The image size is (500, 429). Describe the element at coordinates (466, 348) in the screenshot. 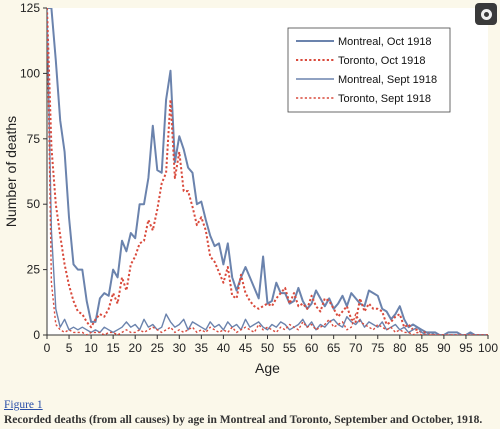

I see `x-tick-label: 95` at that location.